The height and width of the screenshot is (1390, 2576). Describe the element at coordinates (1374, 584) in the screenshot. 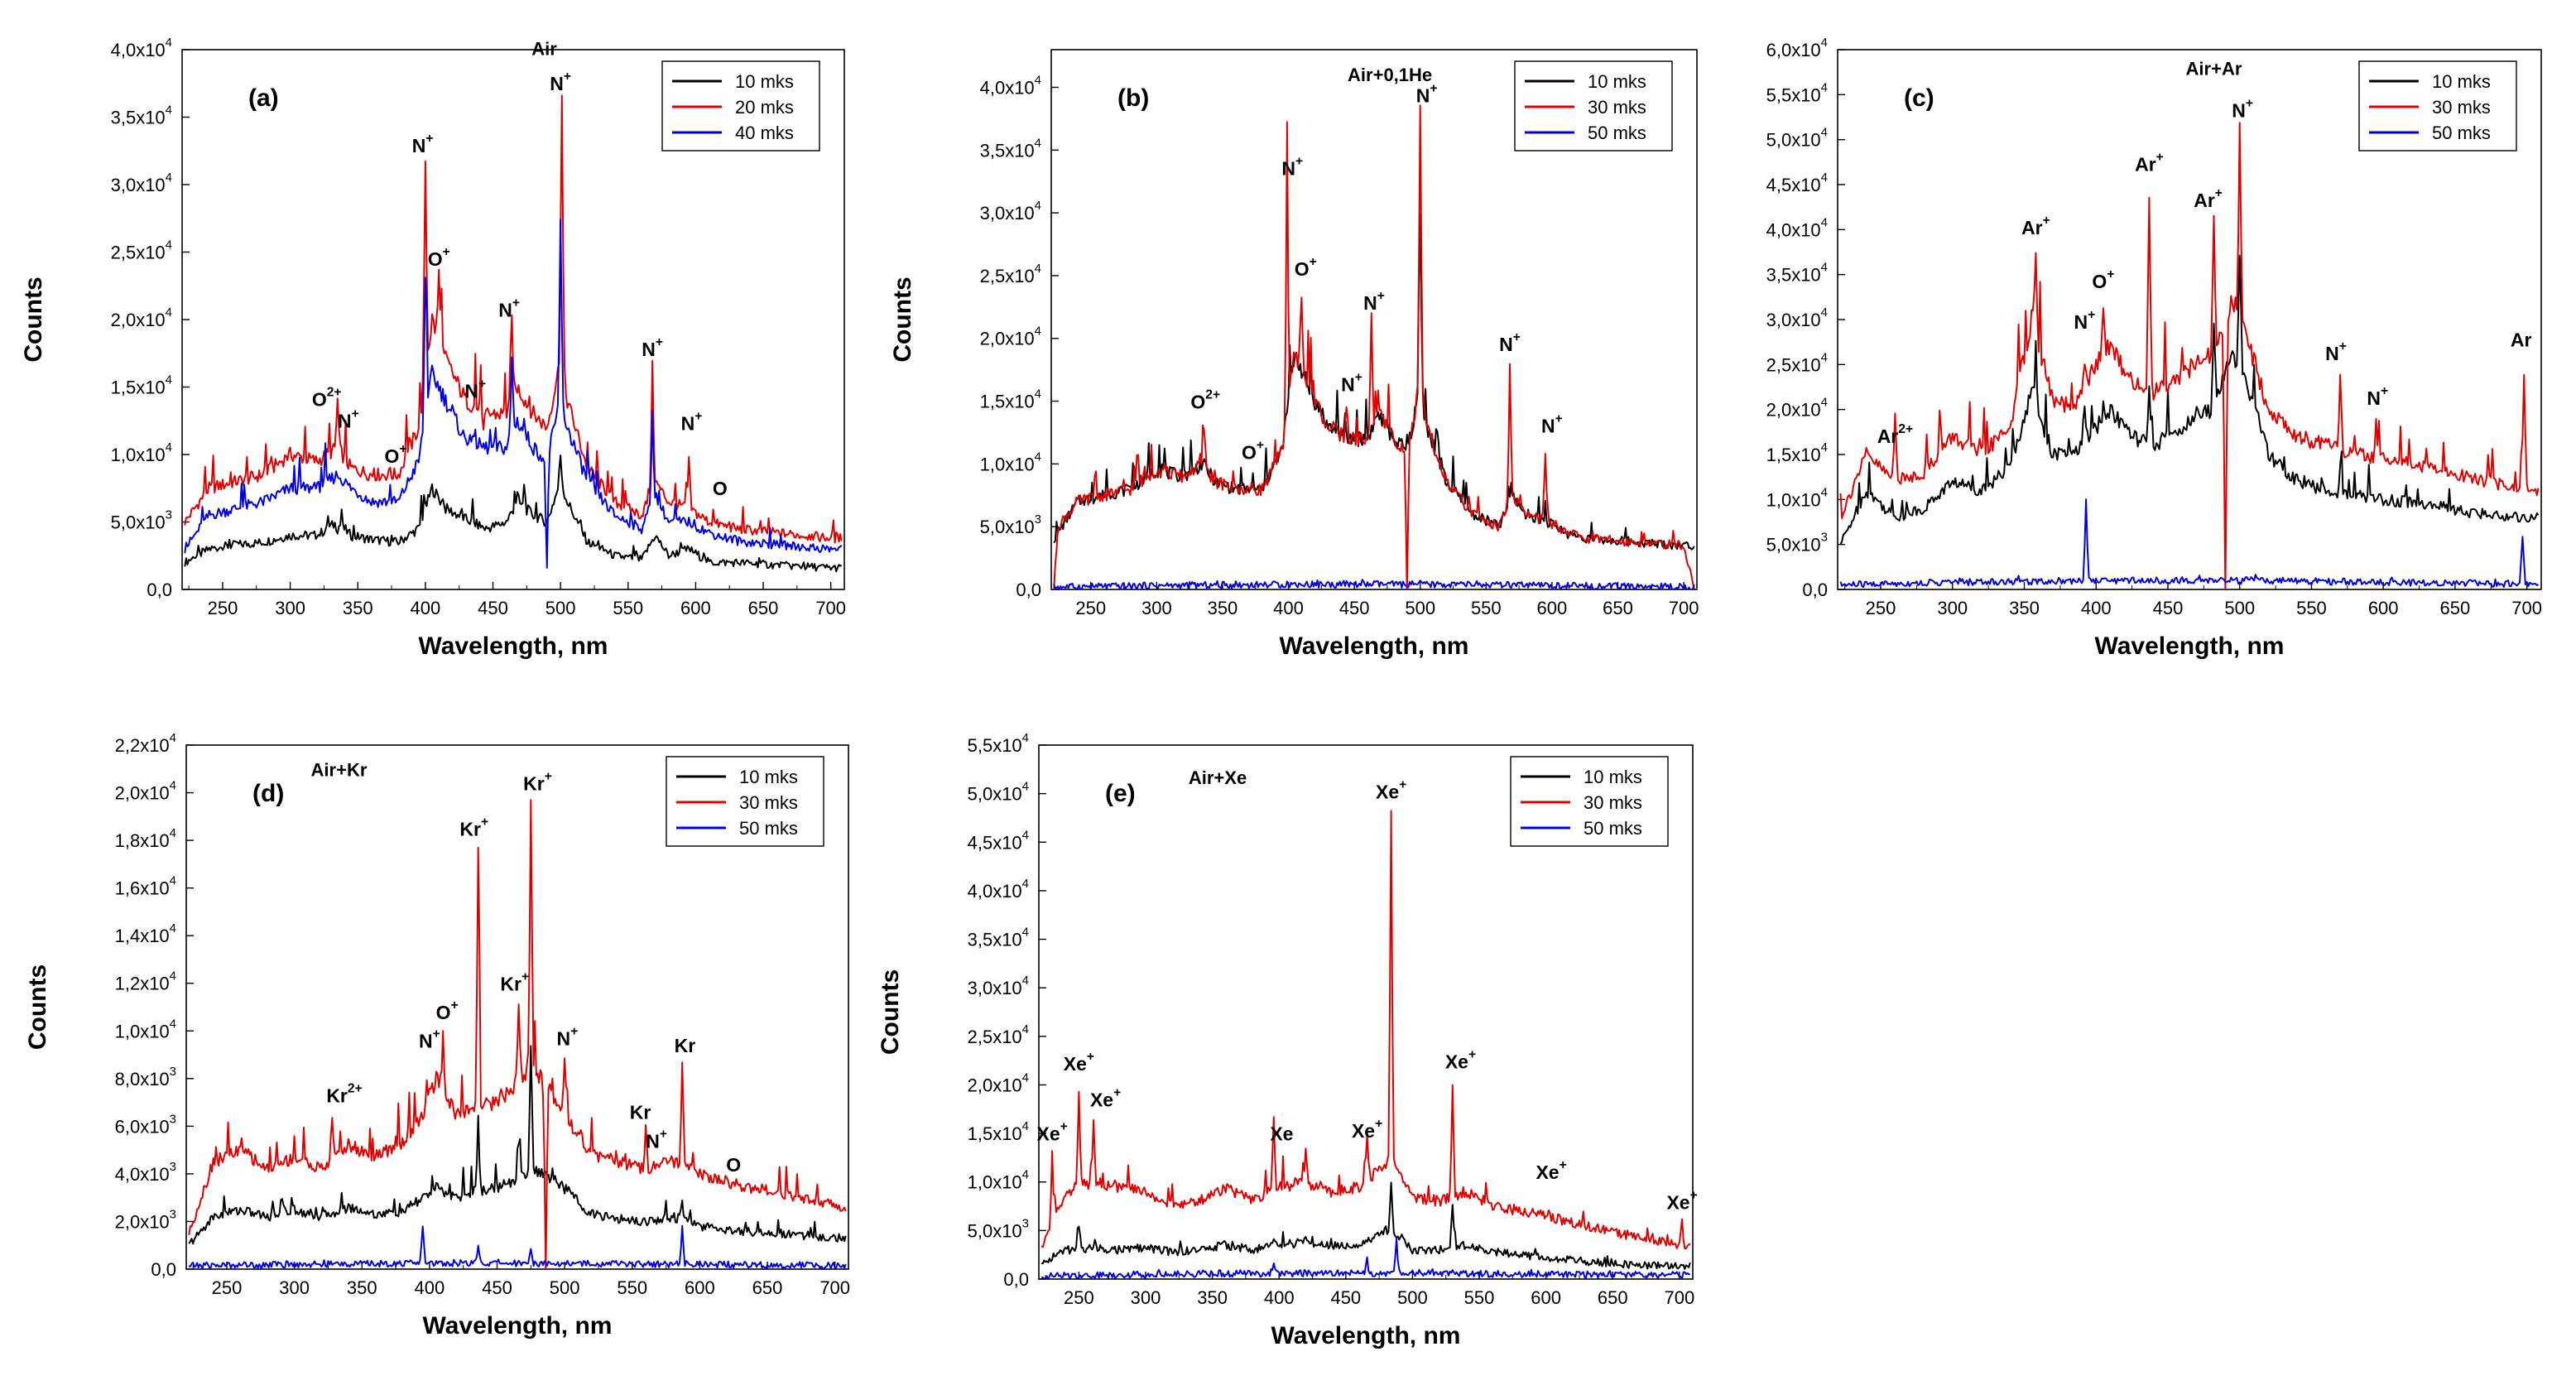

I see `series-line-50-mks` at that location.